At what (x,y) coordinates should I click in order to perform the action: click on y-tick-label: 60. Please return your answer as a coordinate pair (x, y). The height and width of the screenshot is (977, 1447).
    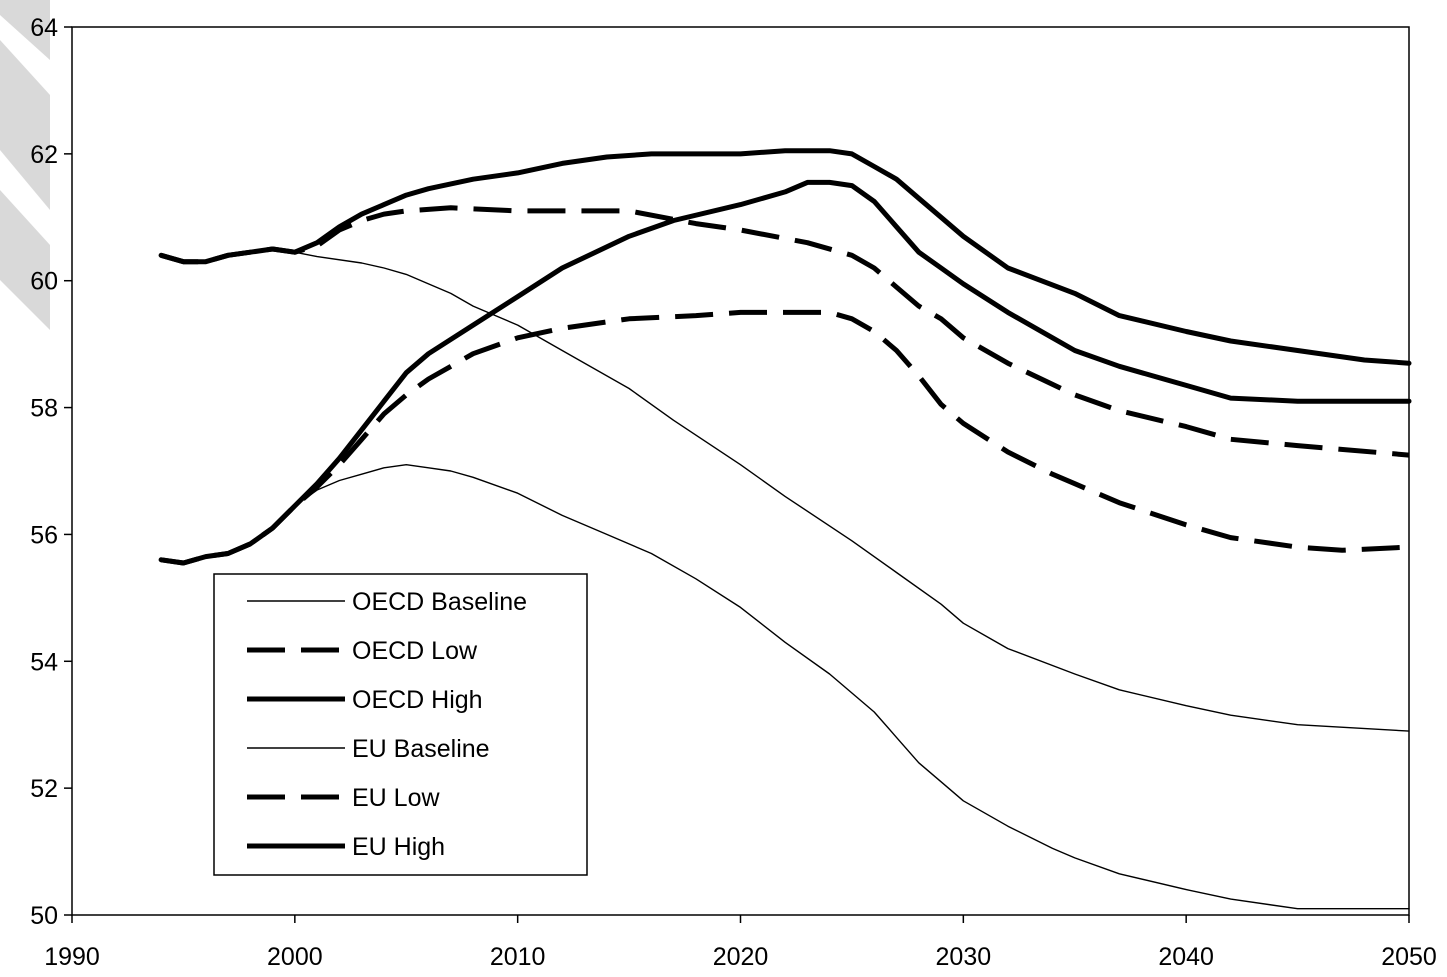
    Looking at the image, I should click on (44, 282).